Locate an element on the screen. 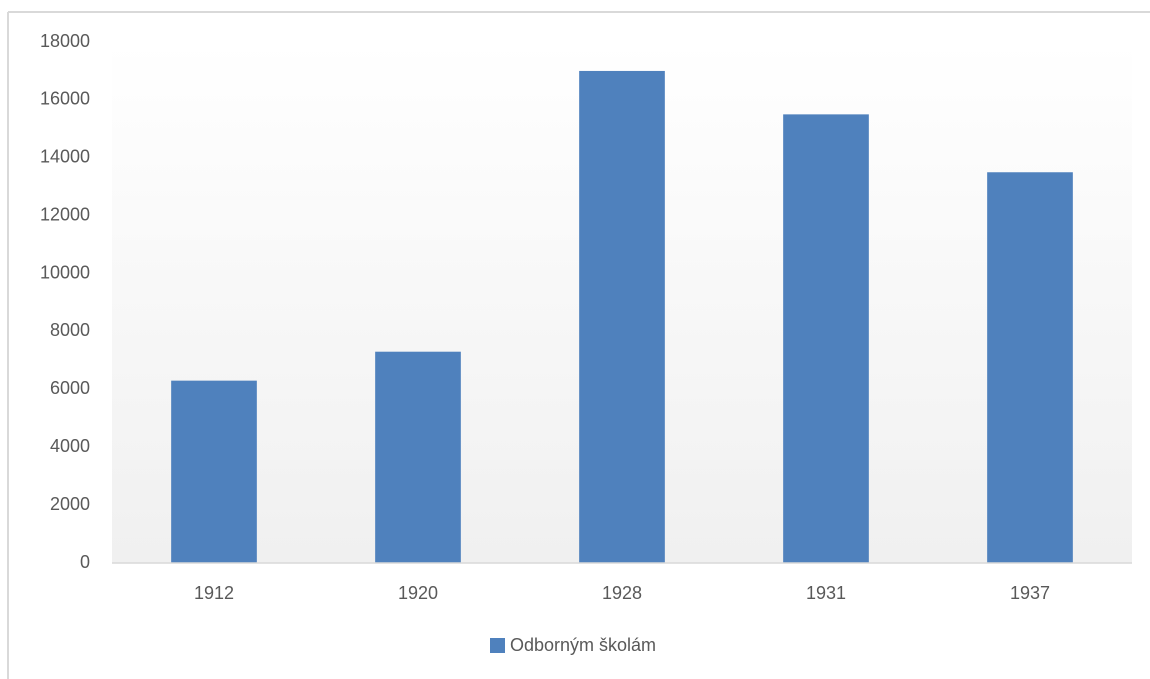 This screenshot has height=679, width=1150. x-tick-label: 1920 is located at coordinates (418, 593).